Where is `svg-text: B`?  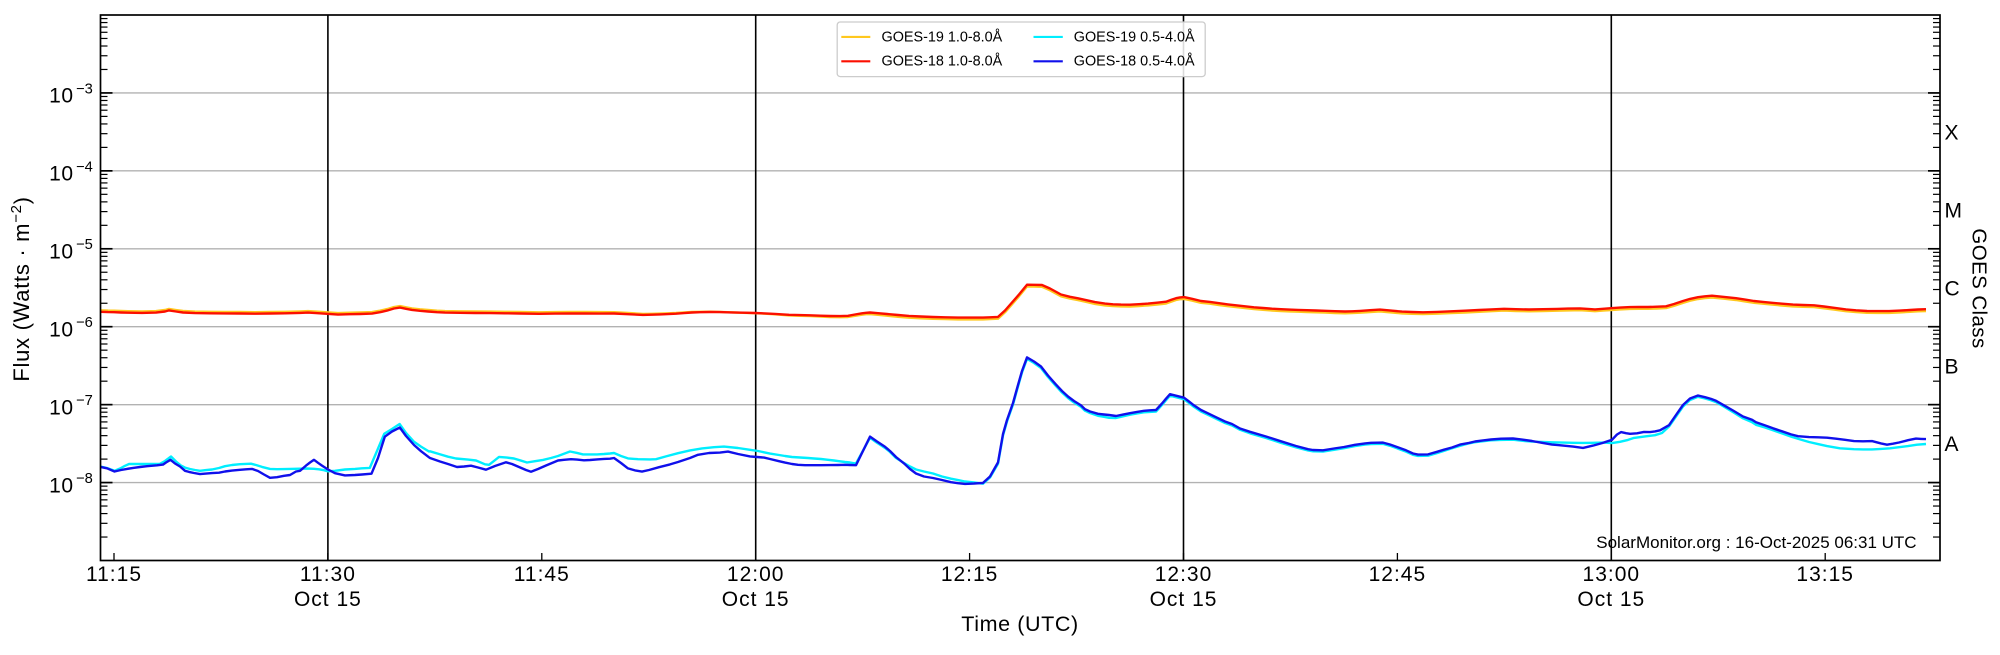 svg-text: B is located at coordinates (1952, 366).